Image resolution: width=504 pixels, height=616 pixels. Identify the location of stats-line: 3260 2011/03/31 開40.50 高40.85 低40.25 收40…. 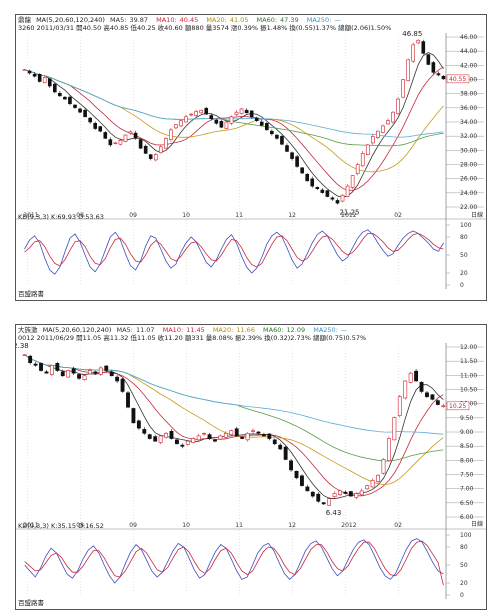
(205, 28).